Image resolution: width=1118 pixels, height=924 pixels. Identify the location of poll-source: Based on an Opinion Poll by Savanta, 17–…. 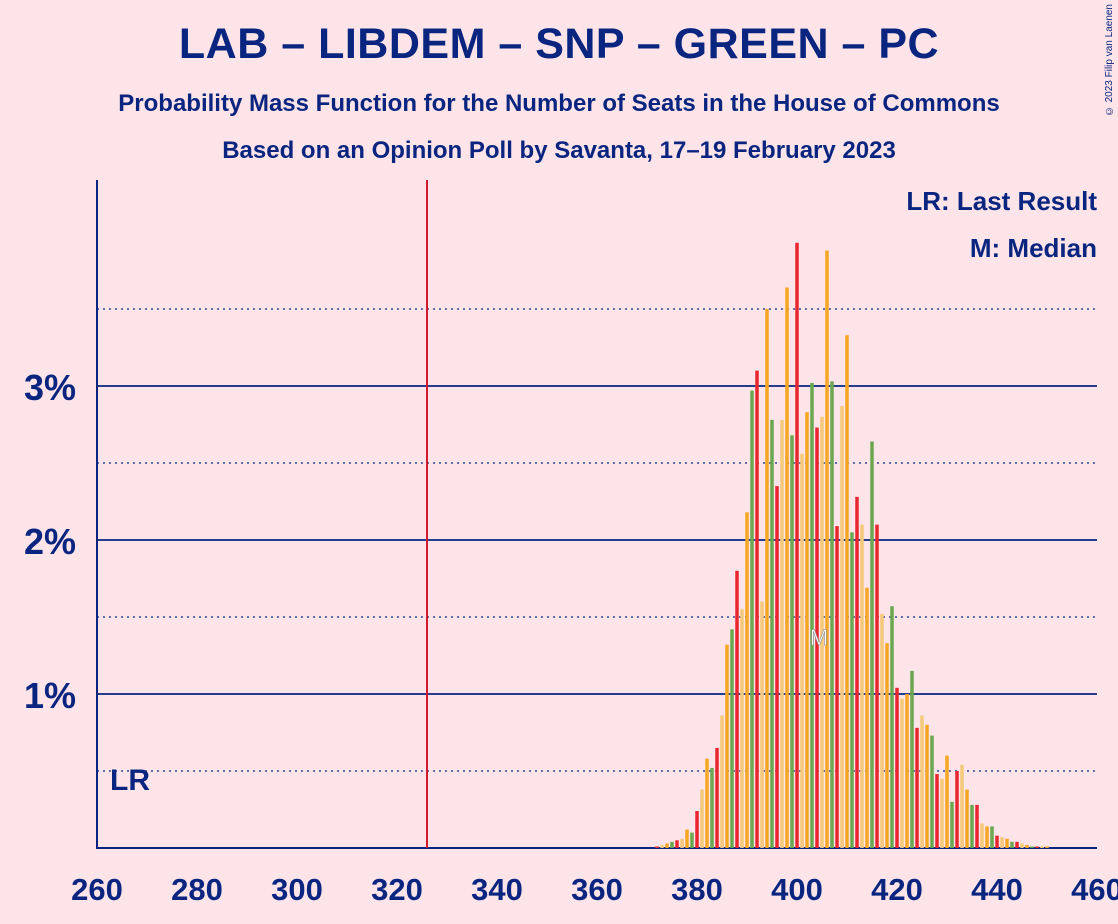
(559, 150).